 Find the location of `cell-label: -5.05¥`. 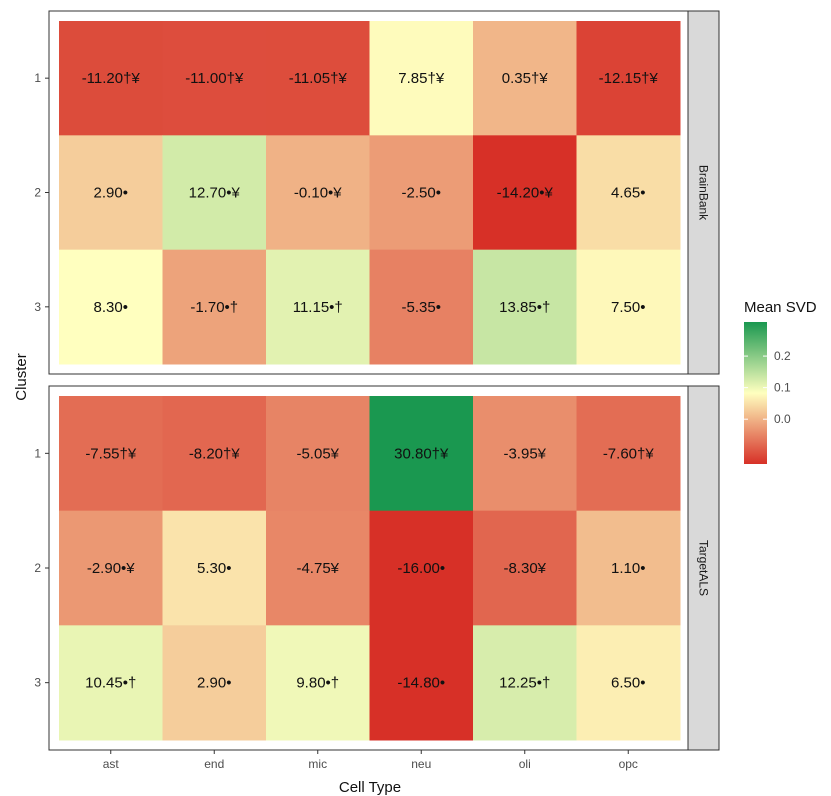

cell-label: -5.05¥ is located at coordinates (317, 453).